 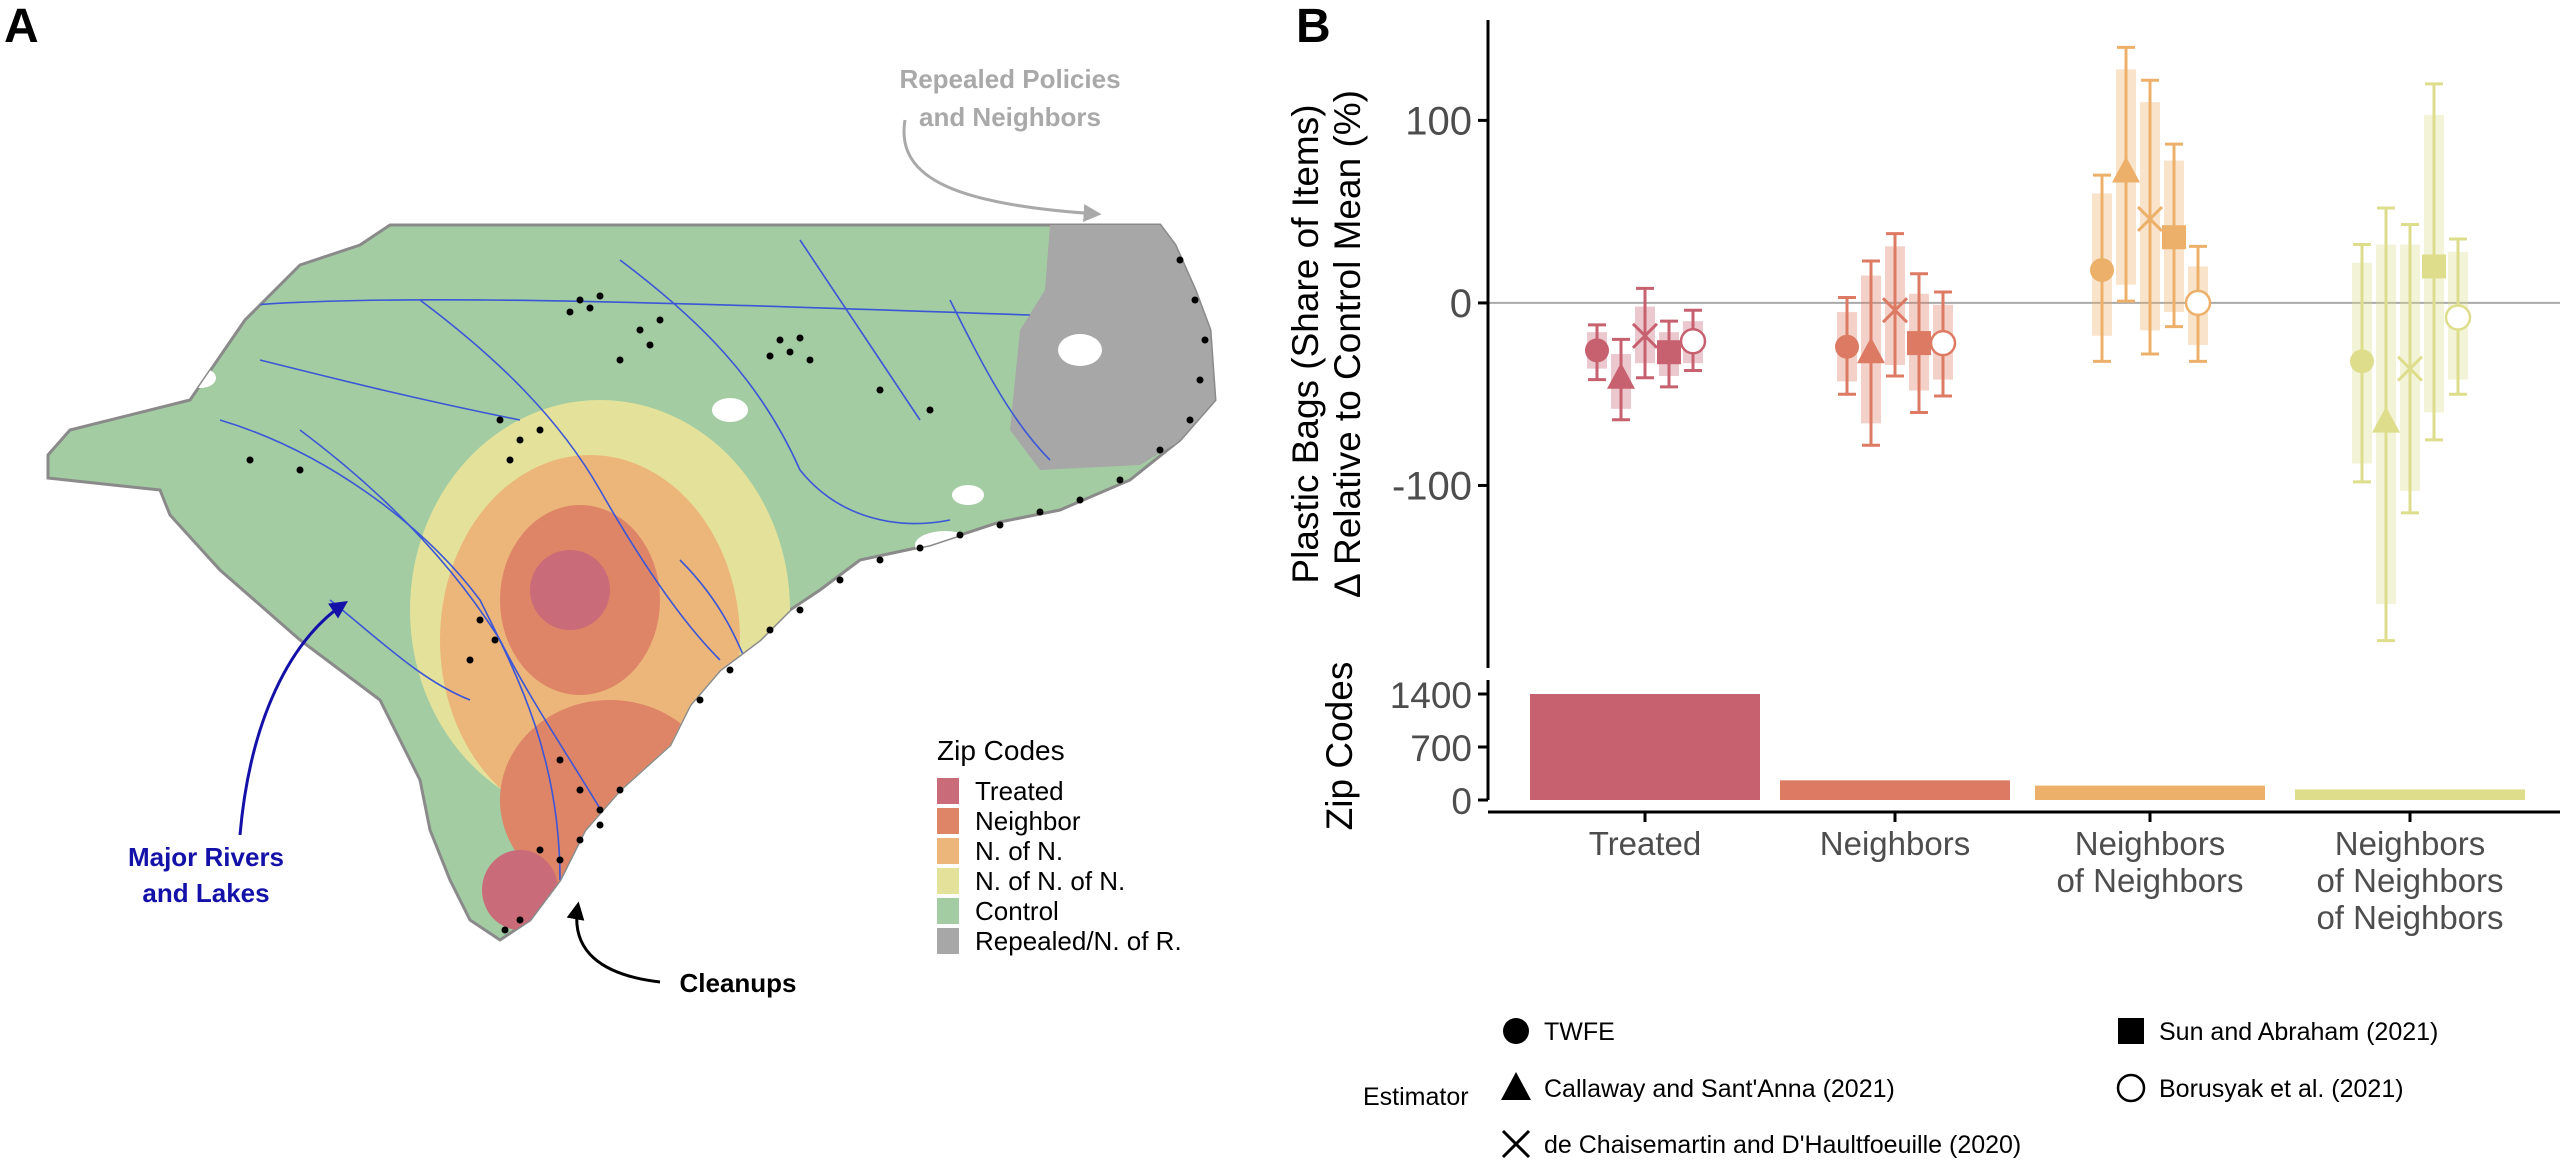 What do you see at coordinates (206, 857) in the screenshot?
I see `annotation-rivers-line1: Major Rivers` at bounding box center [206, 857].